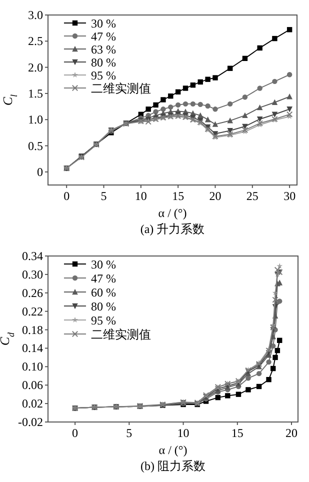  I want to click on y-tick-label: 0.22, so click(32, 311).